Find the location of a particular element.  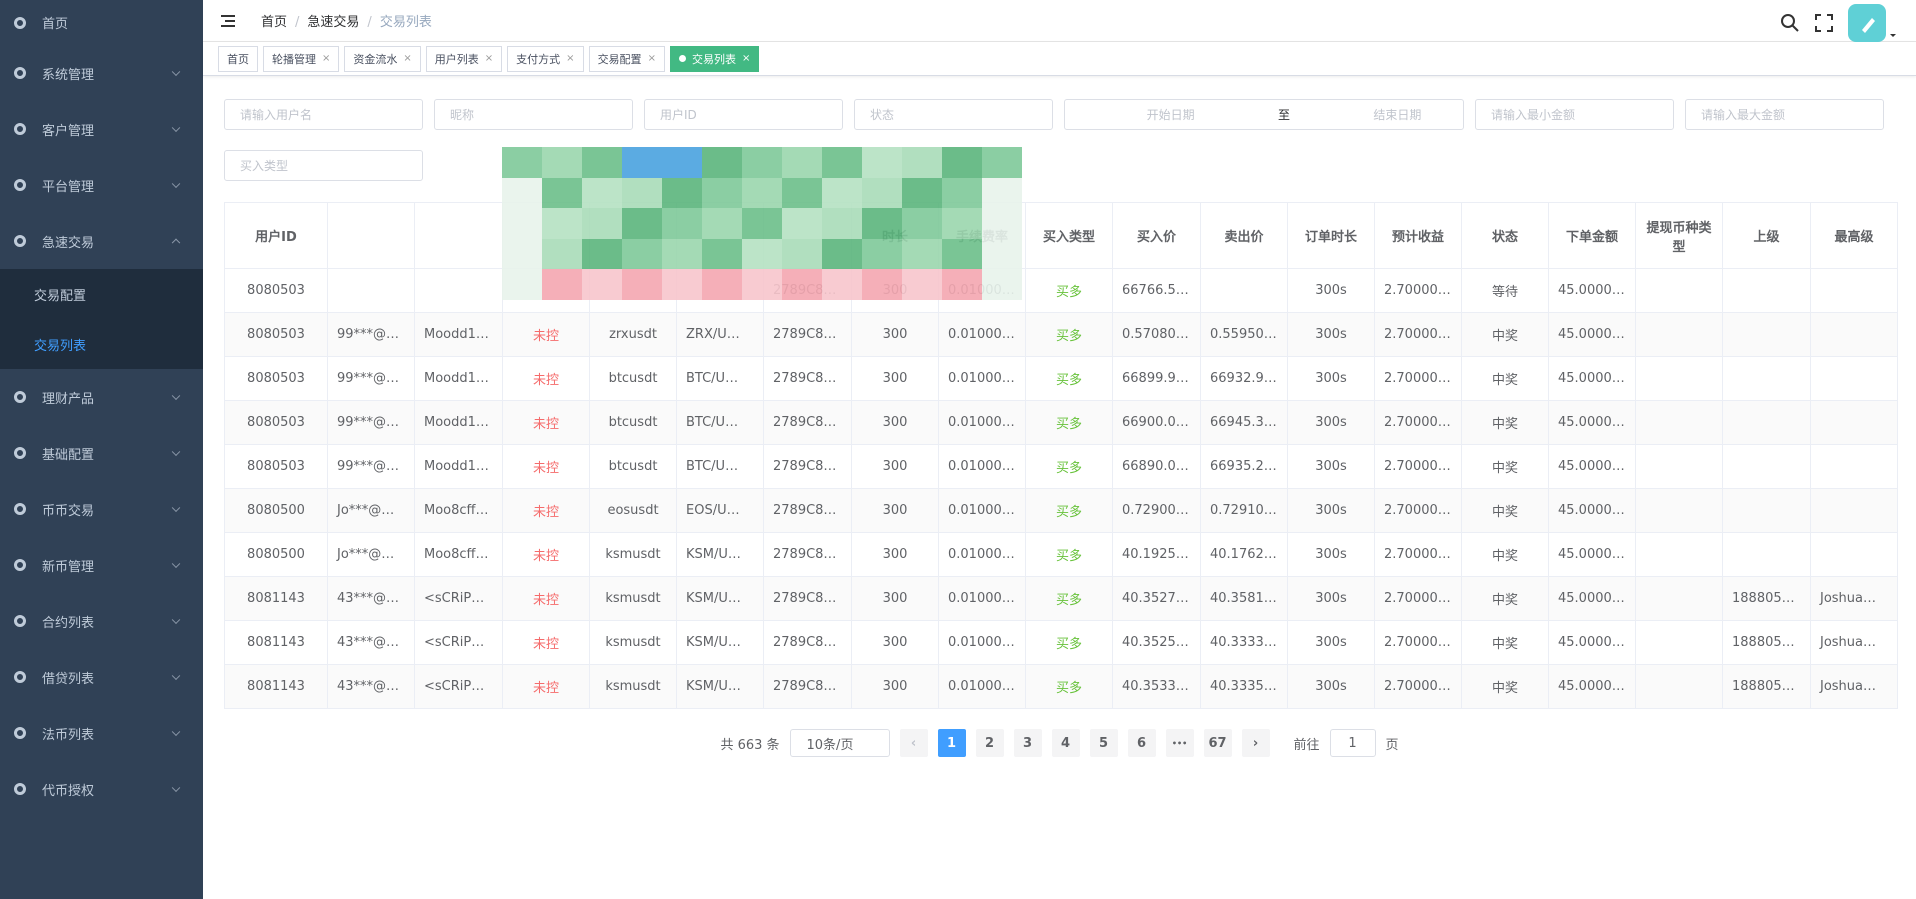

menu-item: 代币授权 is located at coordinates (101, 789).